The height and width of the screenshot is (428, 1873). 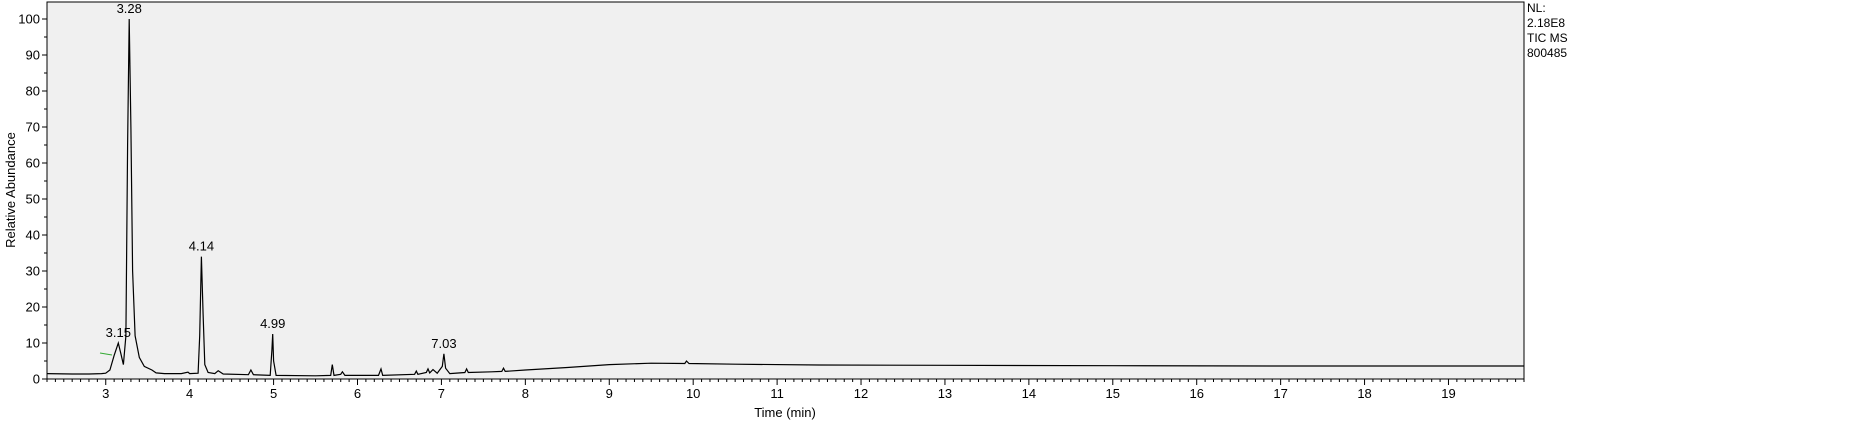 I want to click on peak-label: 3.15, so click(x=118, y=332).